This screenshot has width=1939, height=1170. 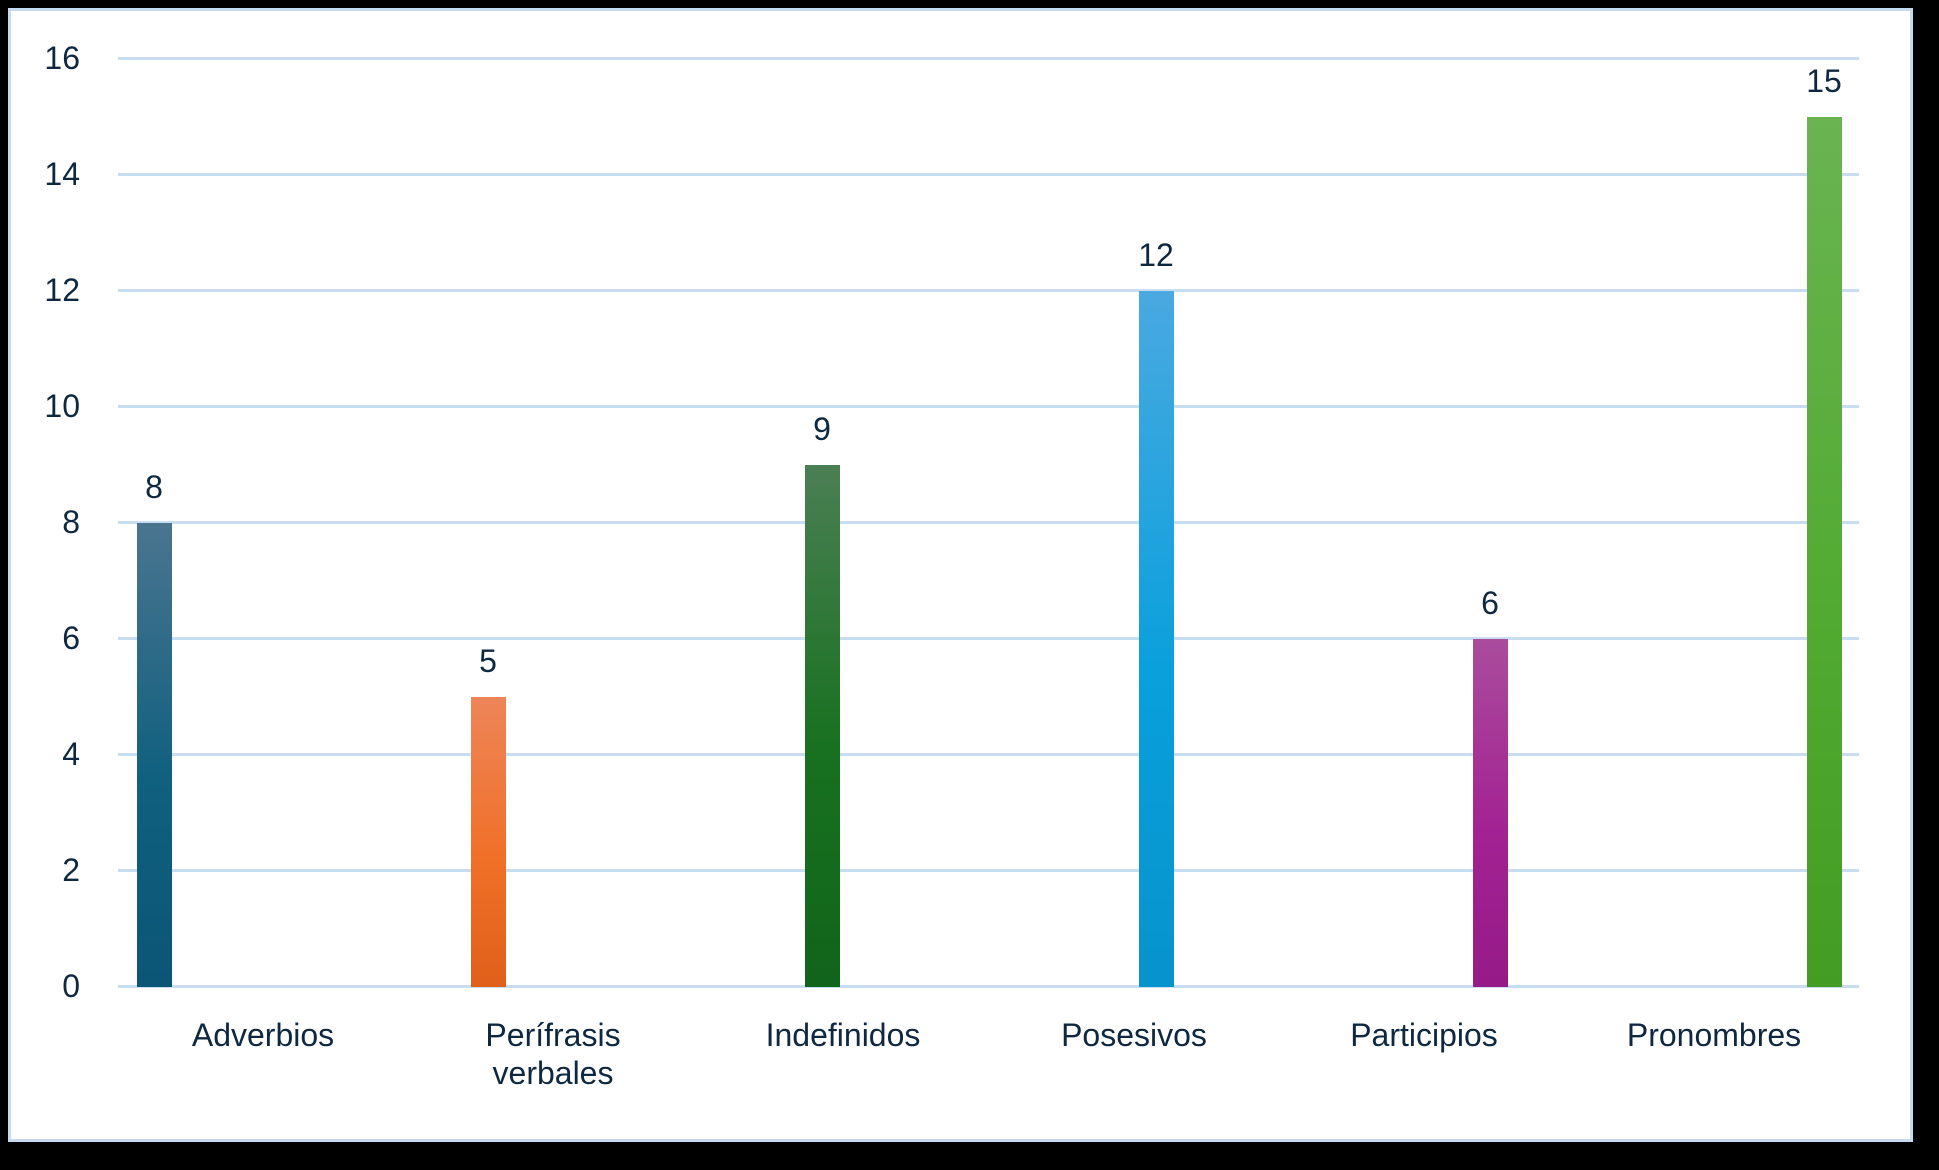 I want to click on x-category-label: Participios, so click(x=1424, y=1035).